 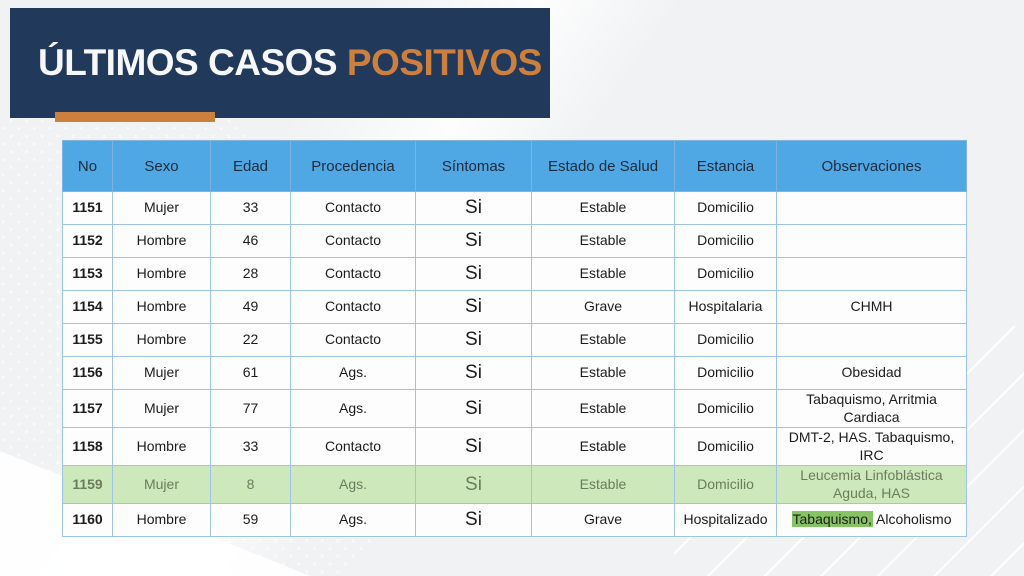 I want to click on cell-no: 1158, so click(x=87, y=446).